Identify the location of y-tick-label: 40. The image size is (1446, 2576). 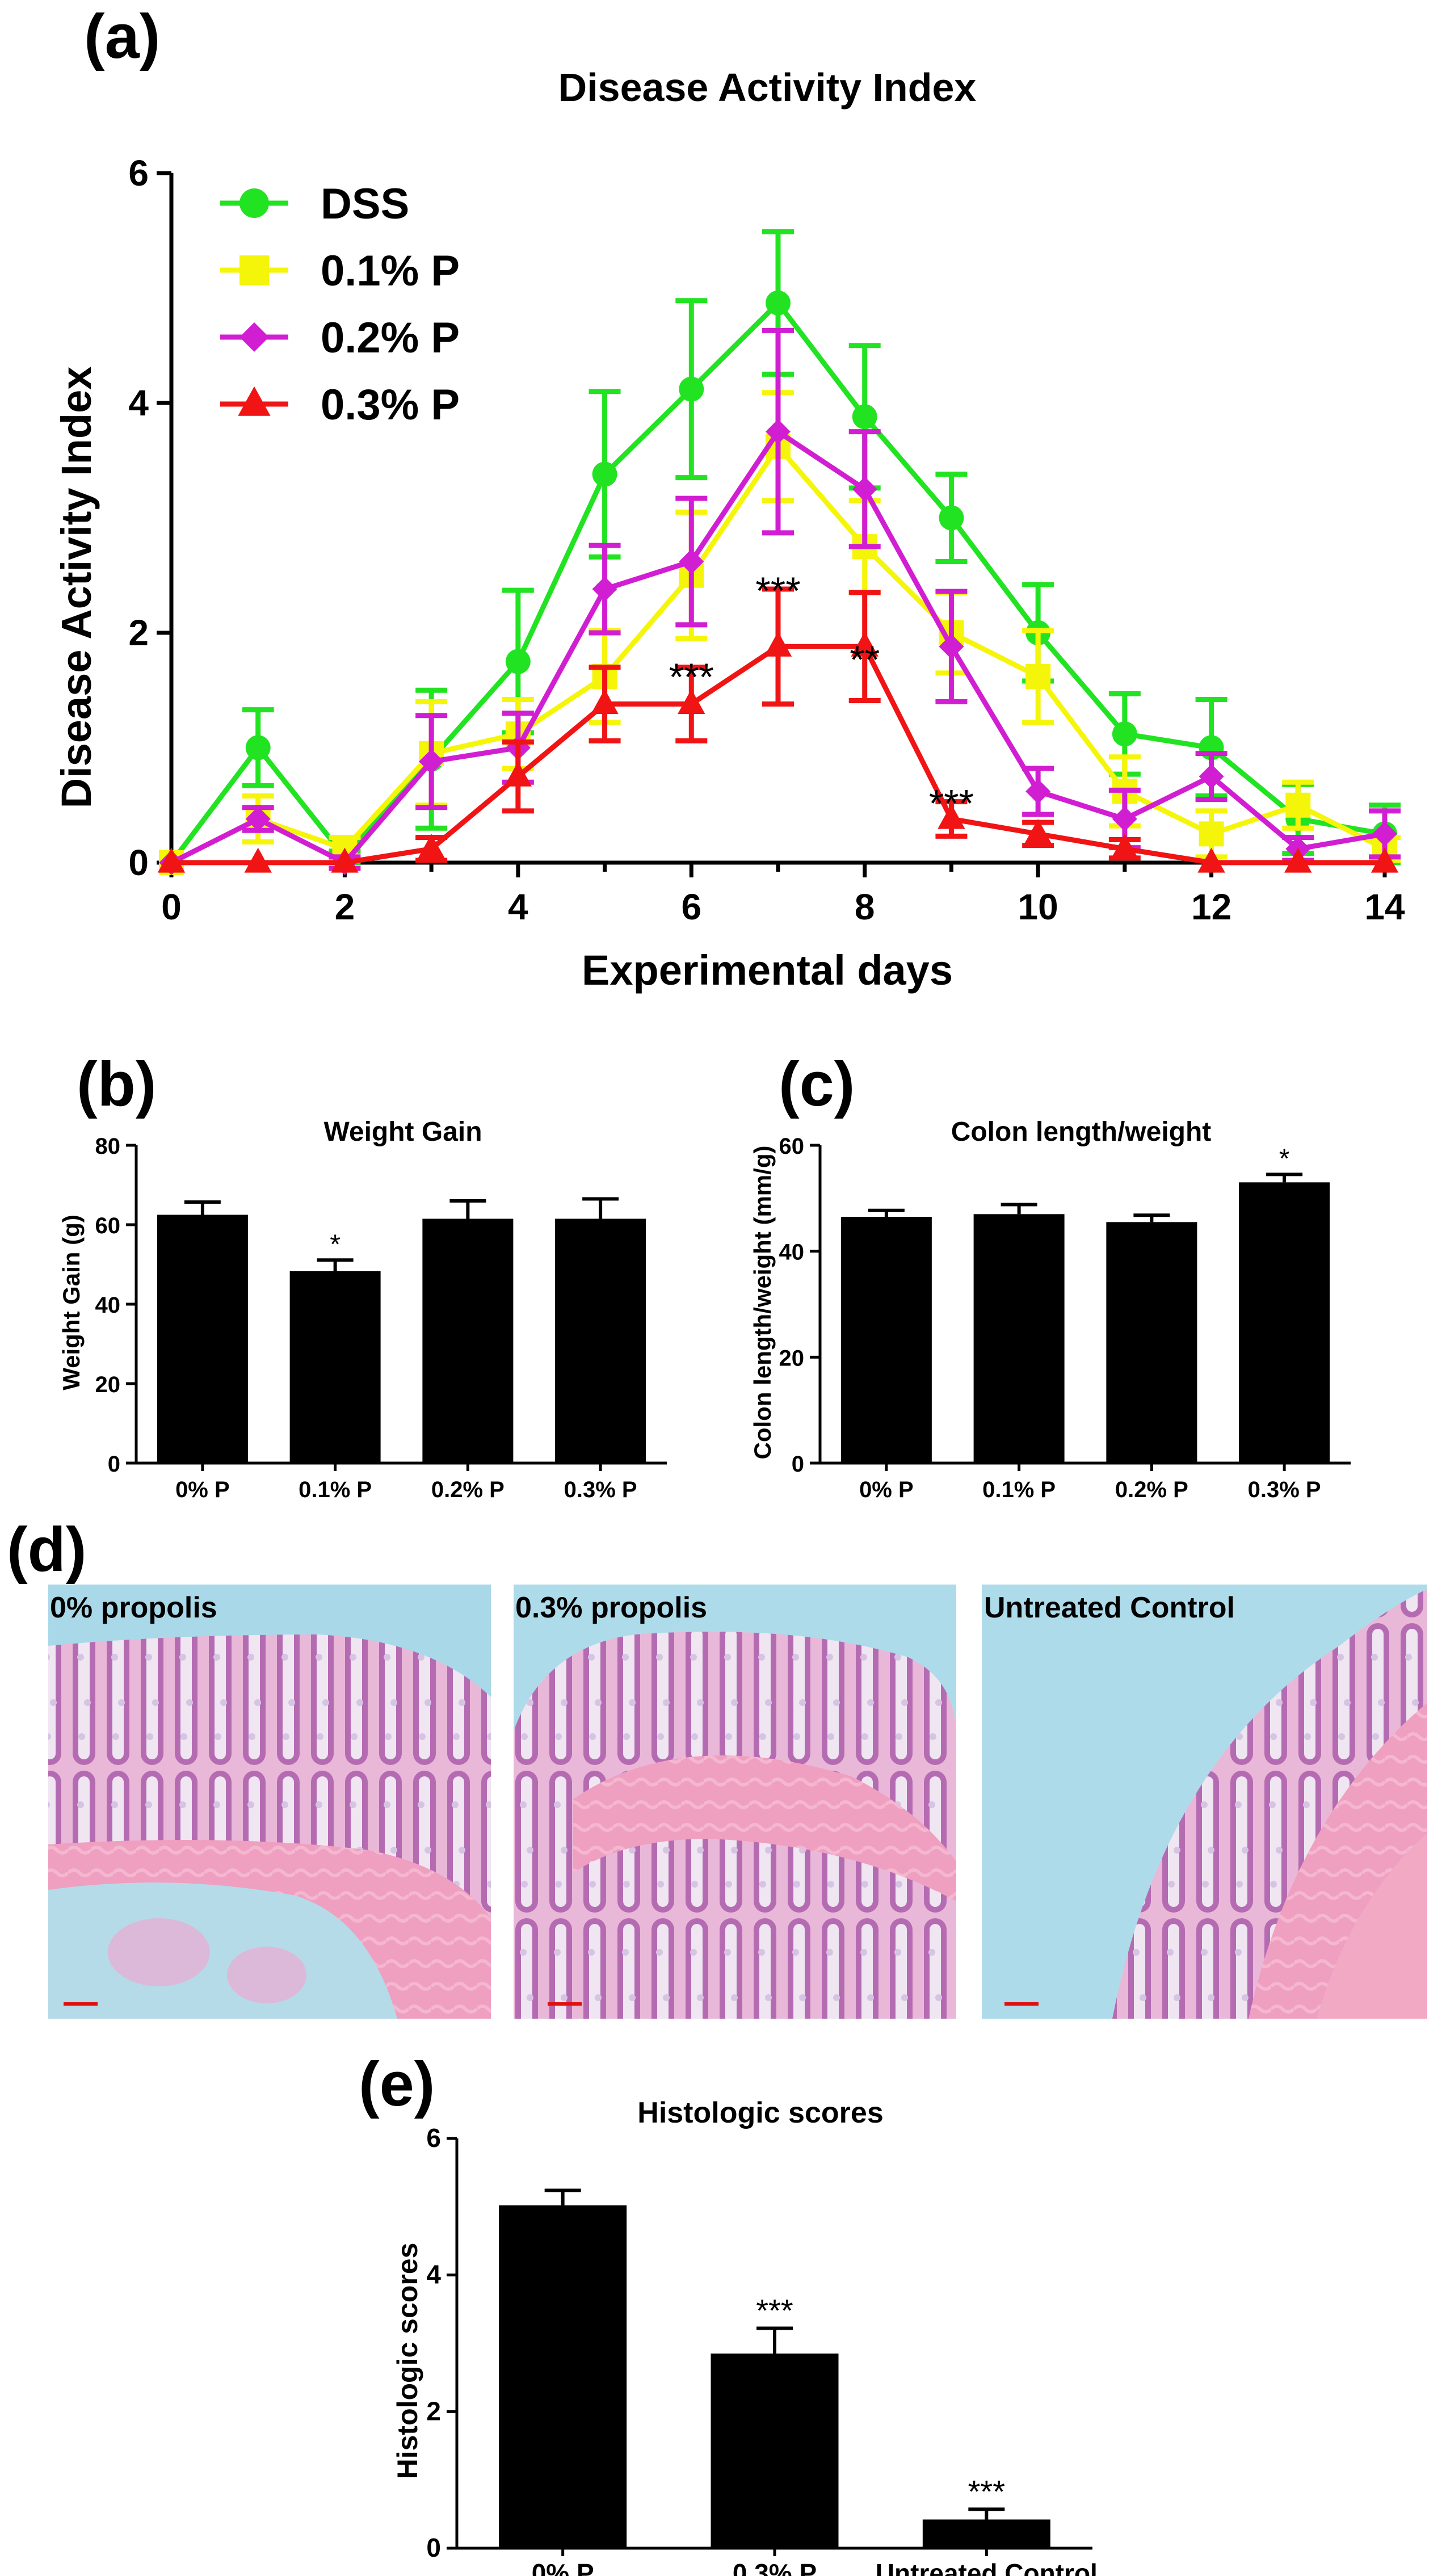
(108, 1305).